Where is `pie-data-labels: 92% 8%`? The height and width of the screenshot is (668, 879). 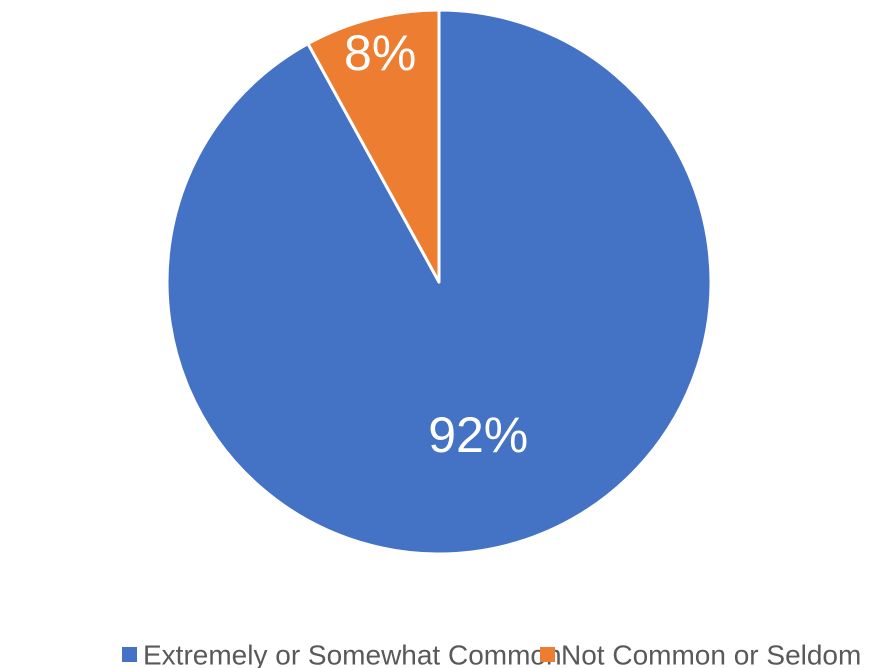
pie-data-labels: 92% 8% is located at coordinates (436, 244).